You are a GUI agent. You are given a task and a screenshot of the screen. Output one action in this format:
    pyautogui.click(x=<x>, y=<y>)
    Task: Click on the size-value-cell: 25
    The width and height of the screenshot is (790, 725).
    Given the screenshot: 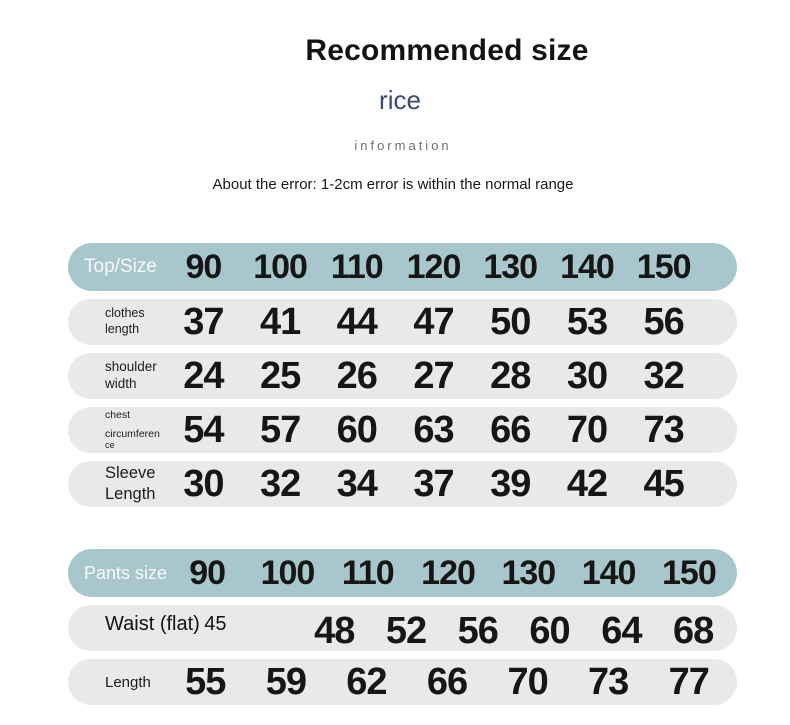 What is the action you would take?
    pyautogui.click(x=280, y=376)
    